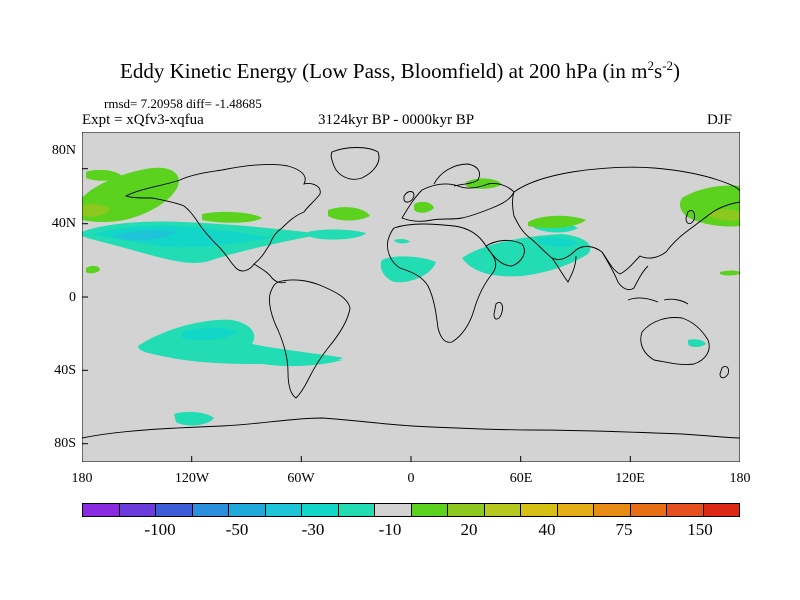 This screenshot has width=800, height=600. What do you see at coordinates (390, 529) in the screenshot?
I see `colorbar-label-minus-10: -10` at bounding box center [390, 529].